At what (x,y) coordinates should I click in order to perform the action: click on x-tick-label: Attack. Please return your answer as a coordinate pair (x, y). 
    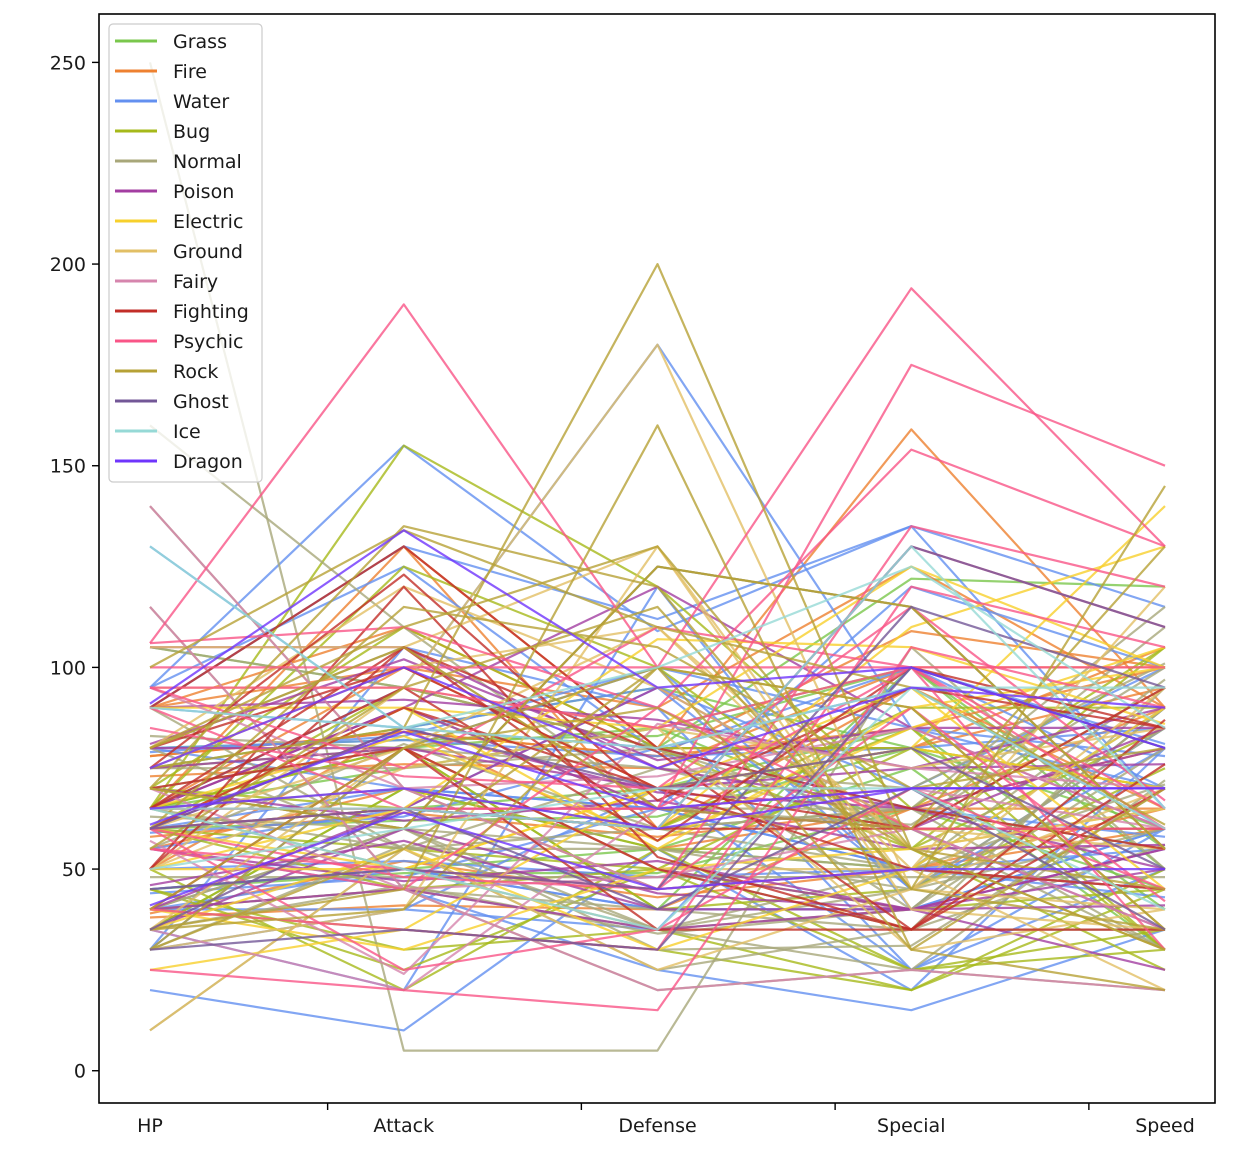
    Looking at the image, I should click on (403, 1126).